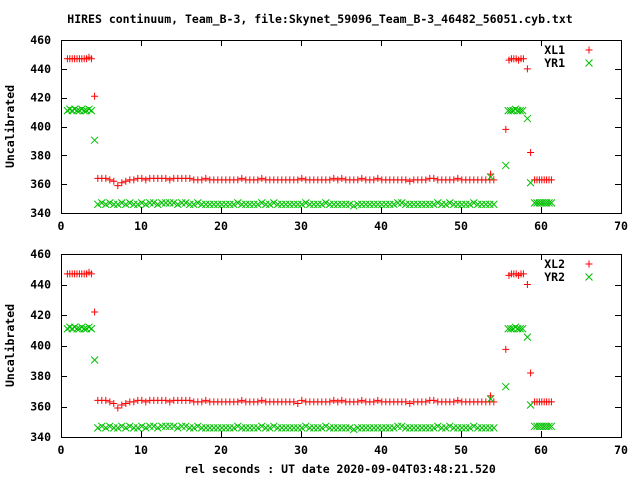 The image size is (640, 480). Describe the element at coordinates (40, 376) in the screenshot. I see `y-tick-label: 380` at that location.